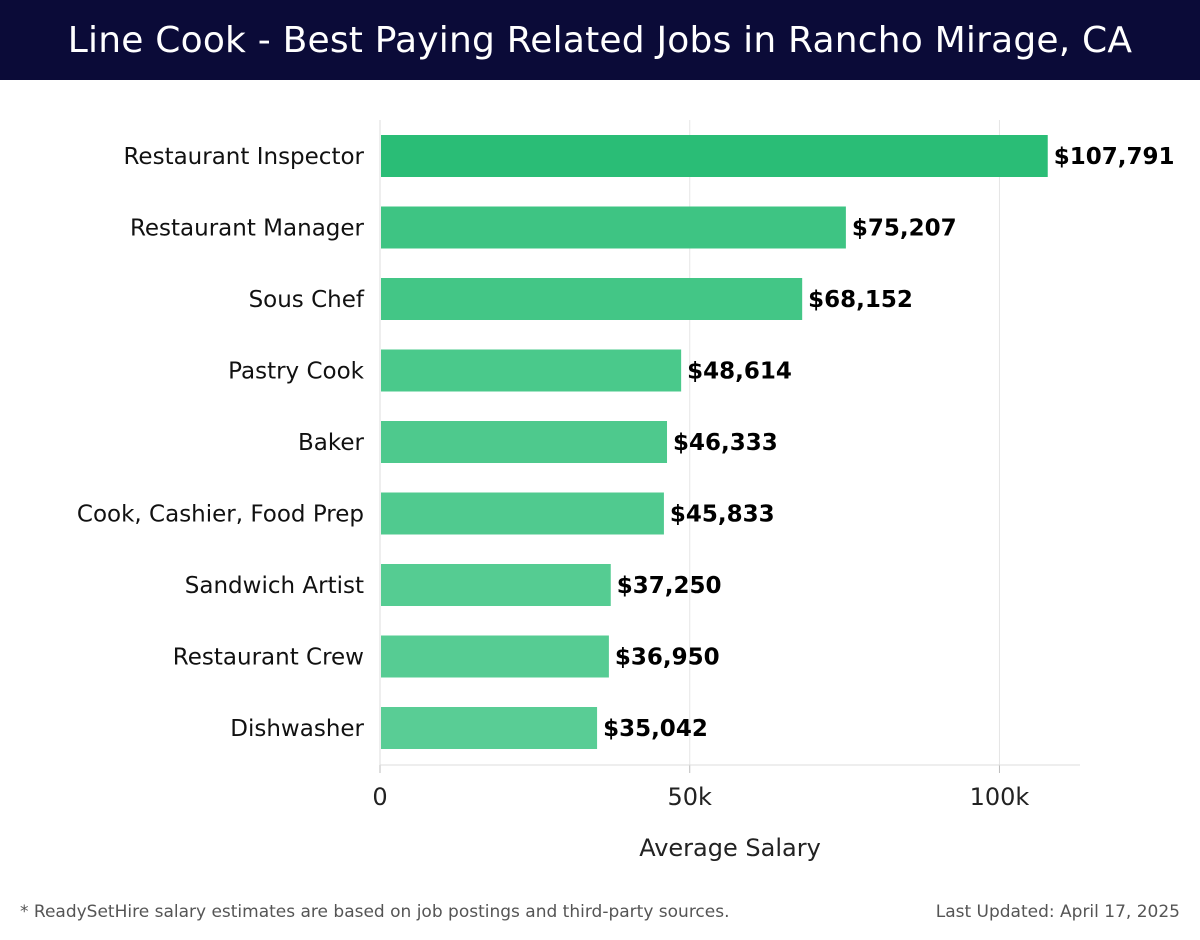  I want to click on category-label: Dishwasher, so click(297, 729).